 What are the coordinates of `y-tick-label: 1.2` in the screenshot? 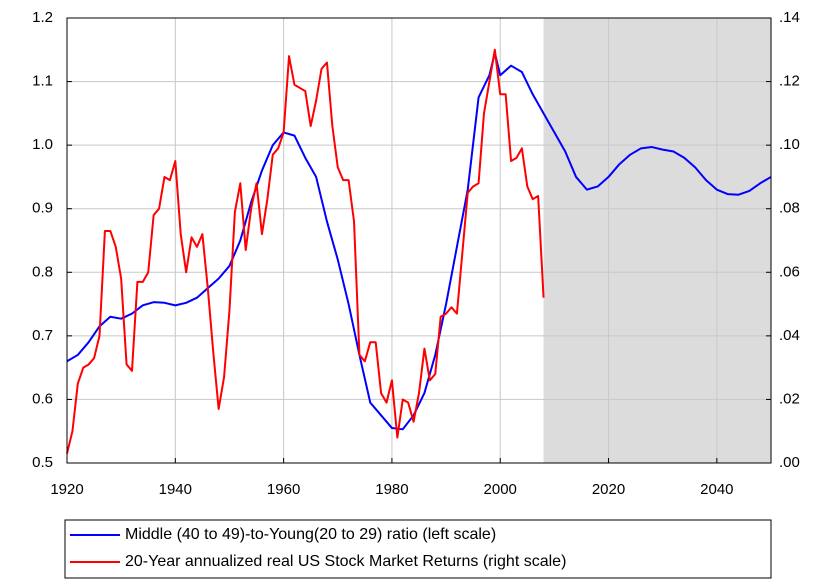 It's located at (42, 17).